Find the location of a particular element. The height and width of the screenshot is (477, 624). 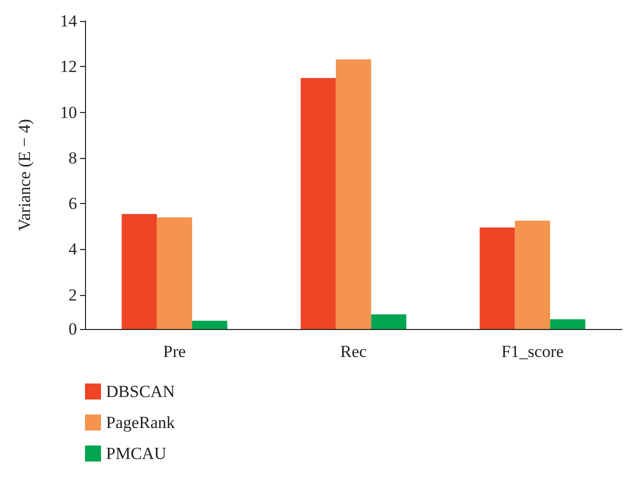

y-tick-label: 14 is located at coordinates (69, 21).